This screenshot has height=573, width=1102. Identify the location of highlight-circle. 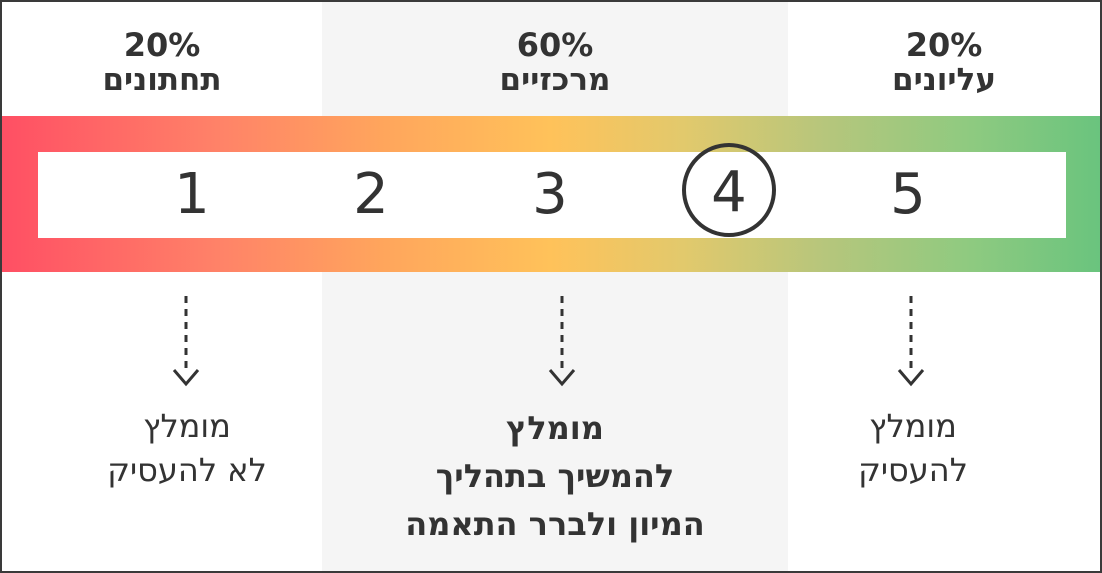
(729, 190).